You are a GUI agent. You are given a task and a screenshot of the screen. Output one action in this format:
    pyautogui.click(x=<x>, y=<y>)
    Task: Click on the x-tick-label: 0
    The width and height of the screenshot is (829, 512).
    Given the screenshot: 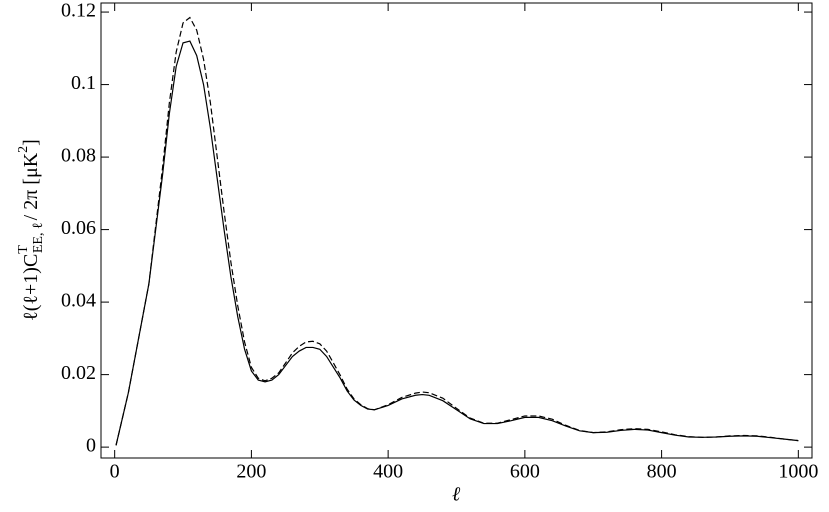 What is the action you would take?
    pyautogui.click(x=115, y=472)
    